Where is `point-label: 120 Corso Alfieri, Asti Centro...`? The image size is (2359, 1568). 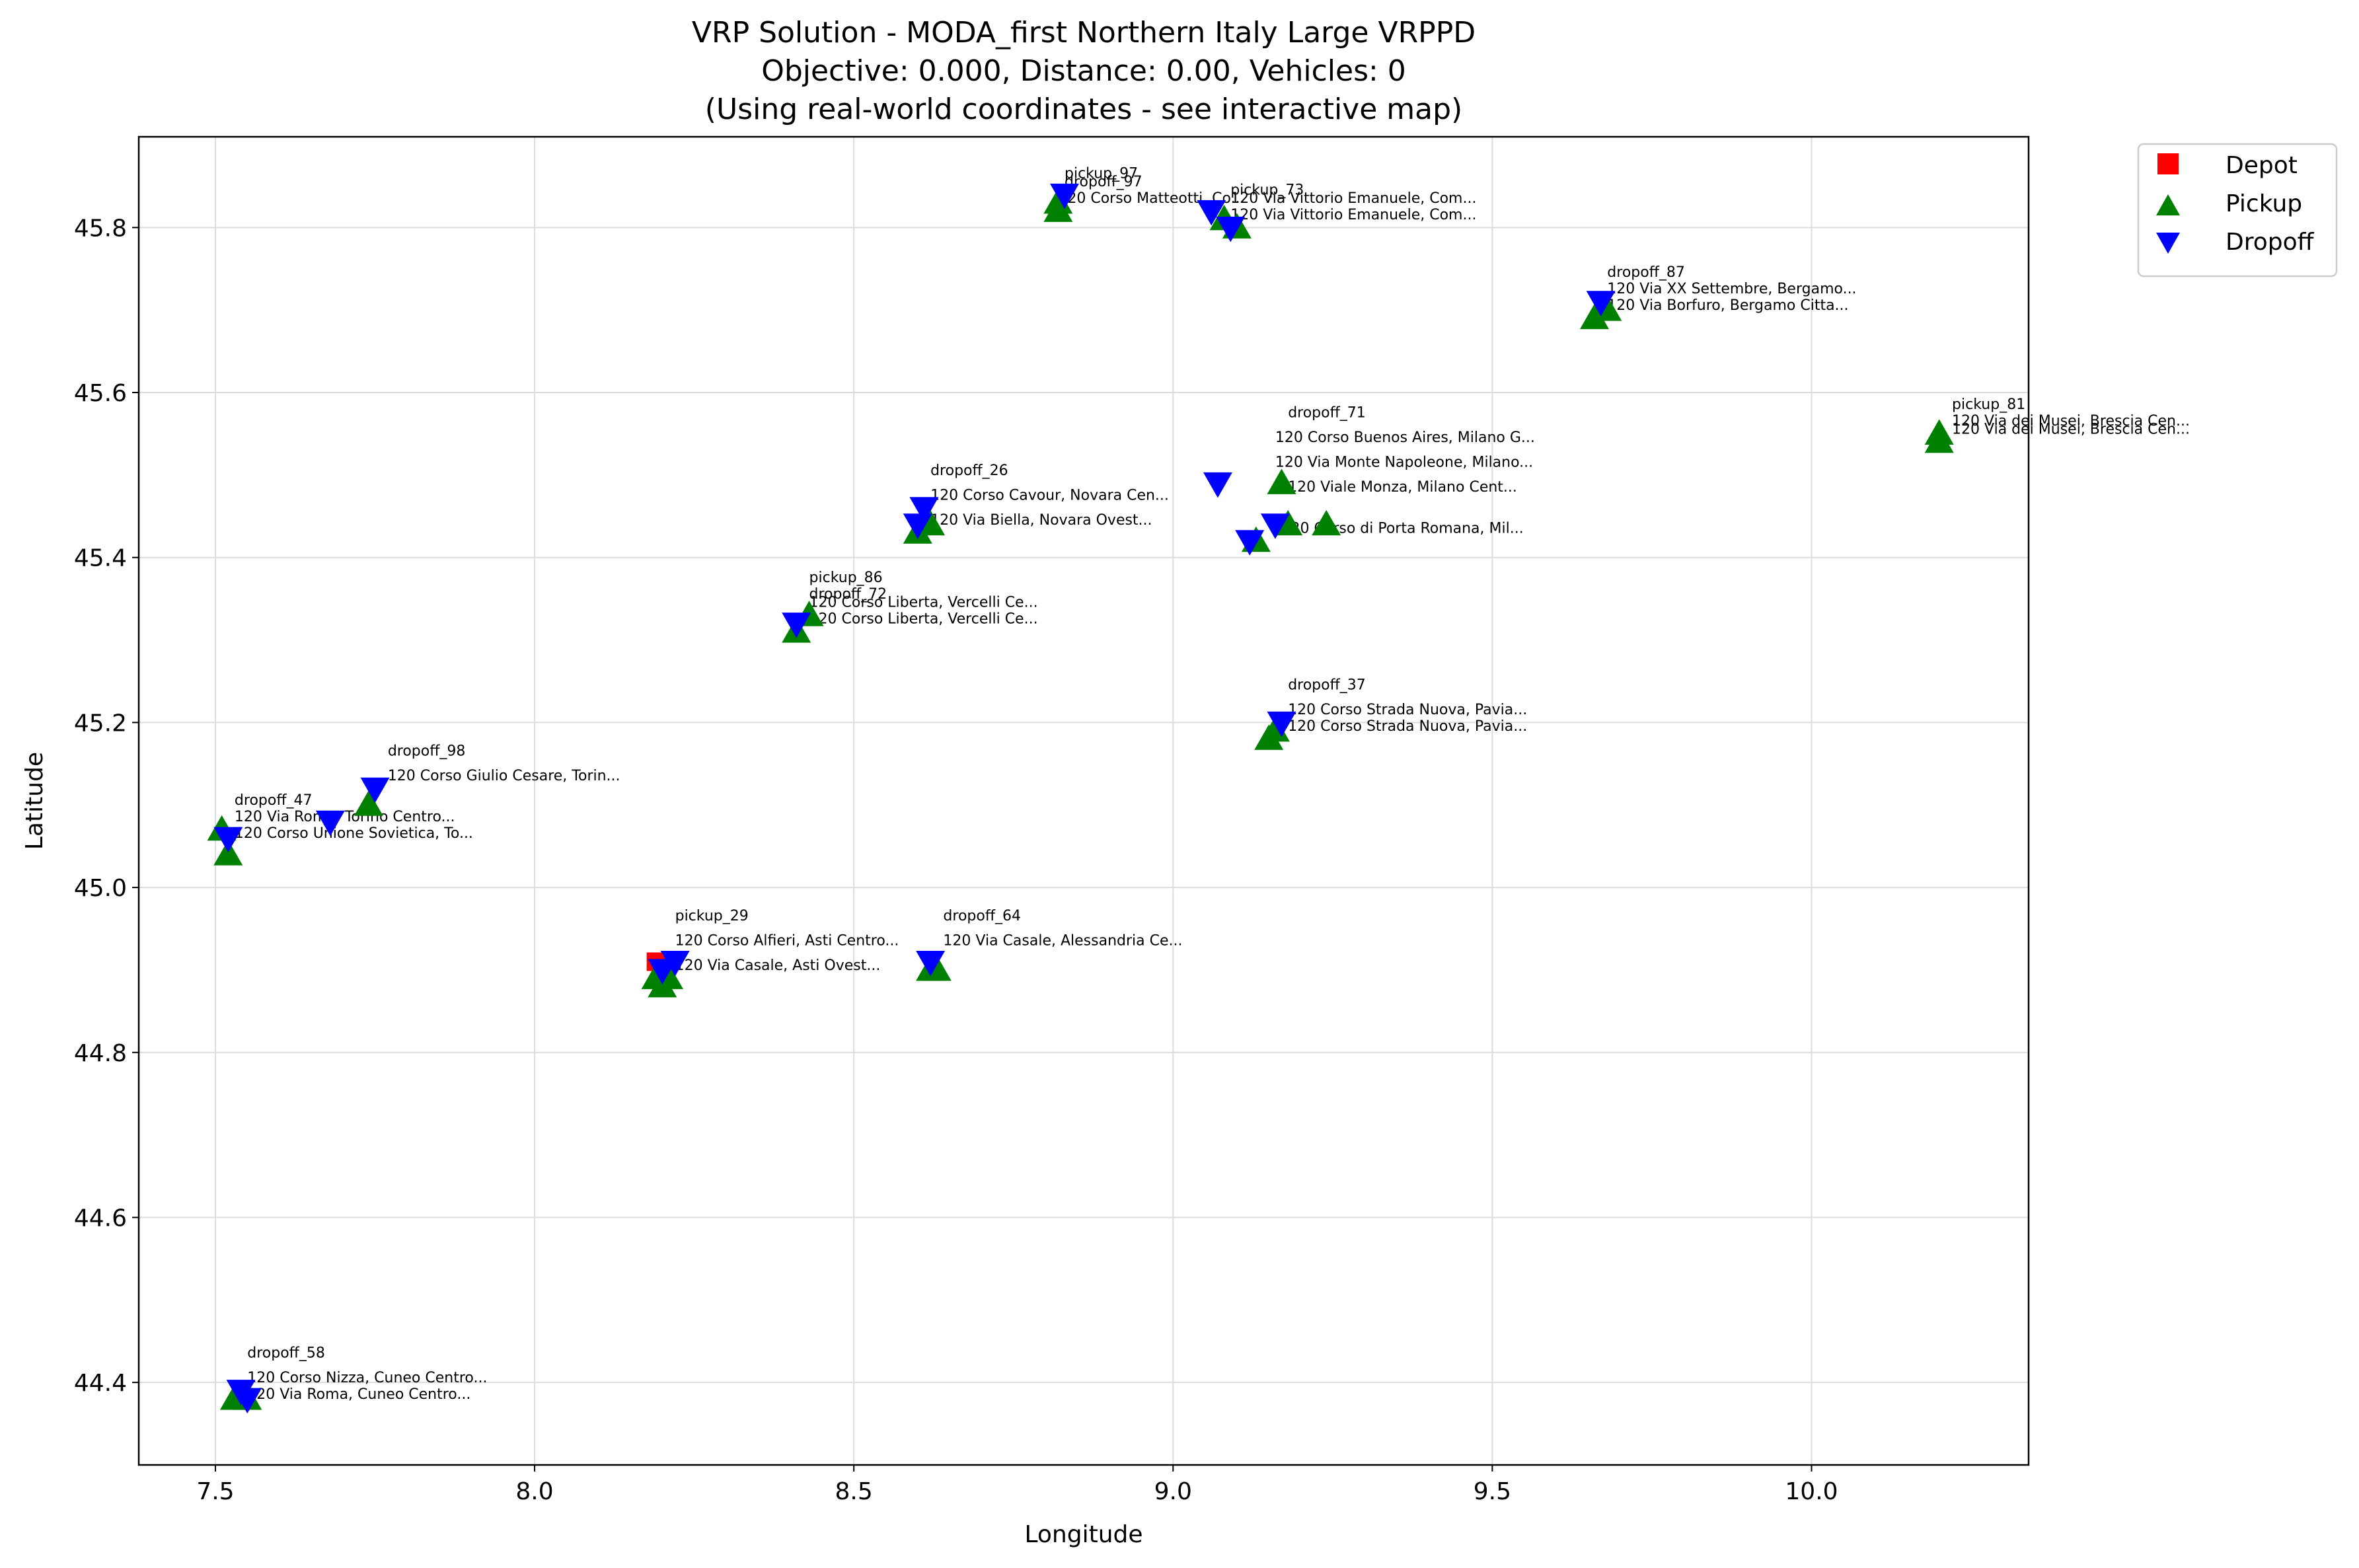
point-label: 120 Corso Alfieri, Asti Centro... is located at coordinates (787, 940).